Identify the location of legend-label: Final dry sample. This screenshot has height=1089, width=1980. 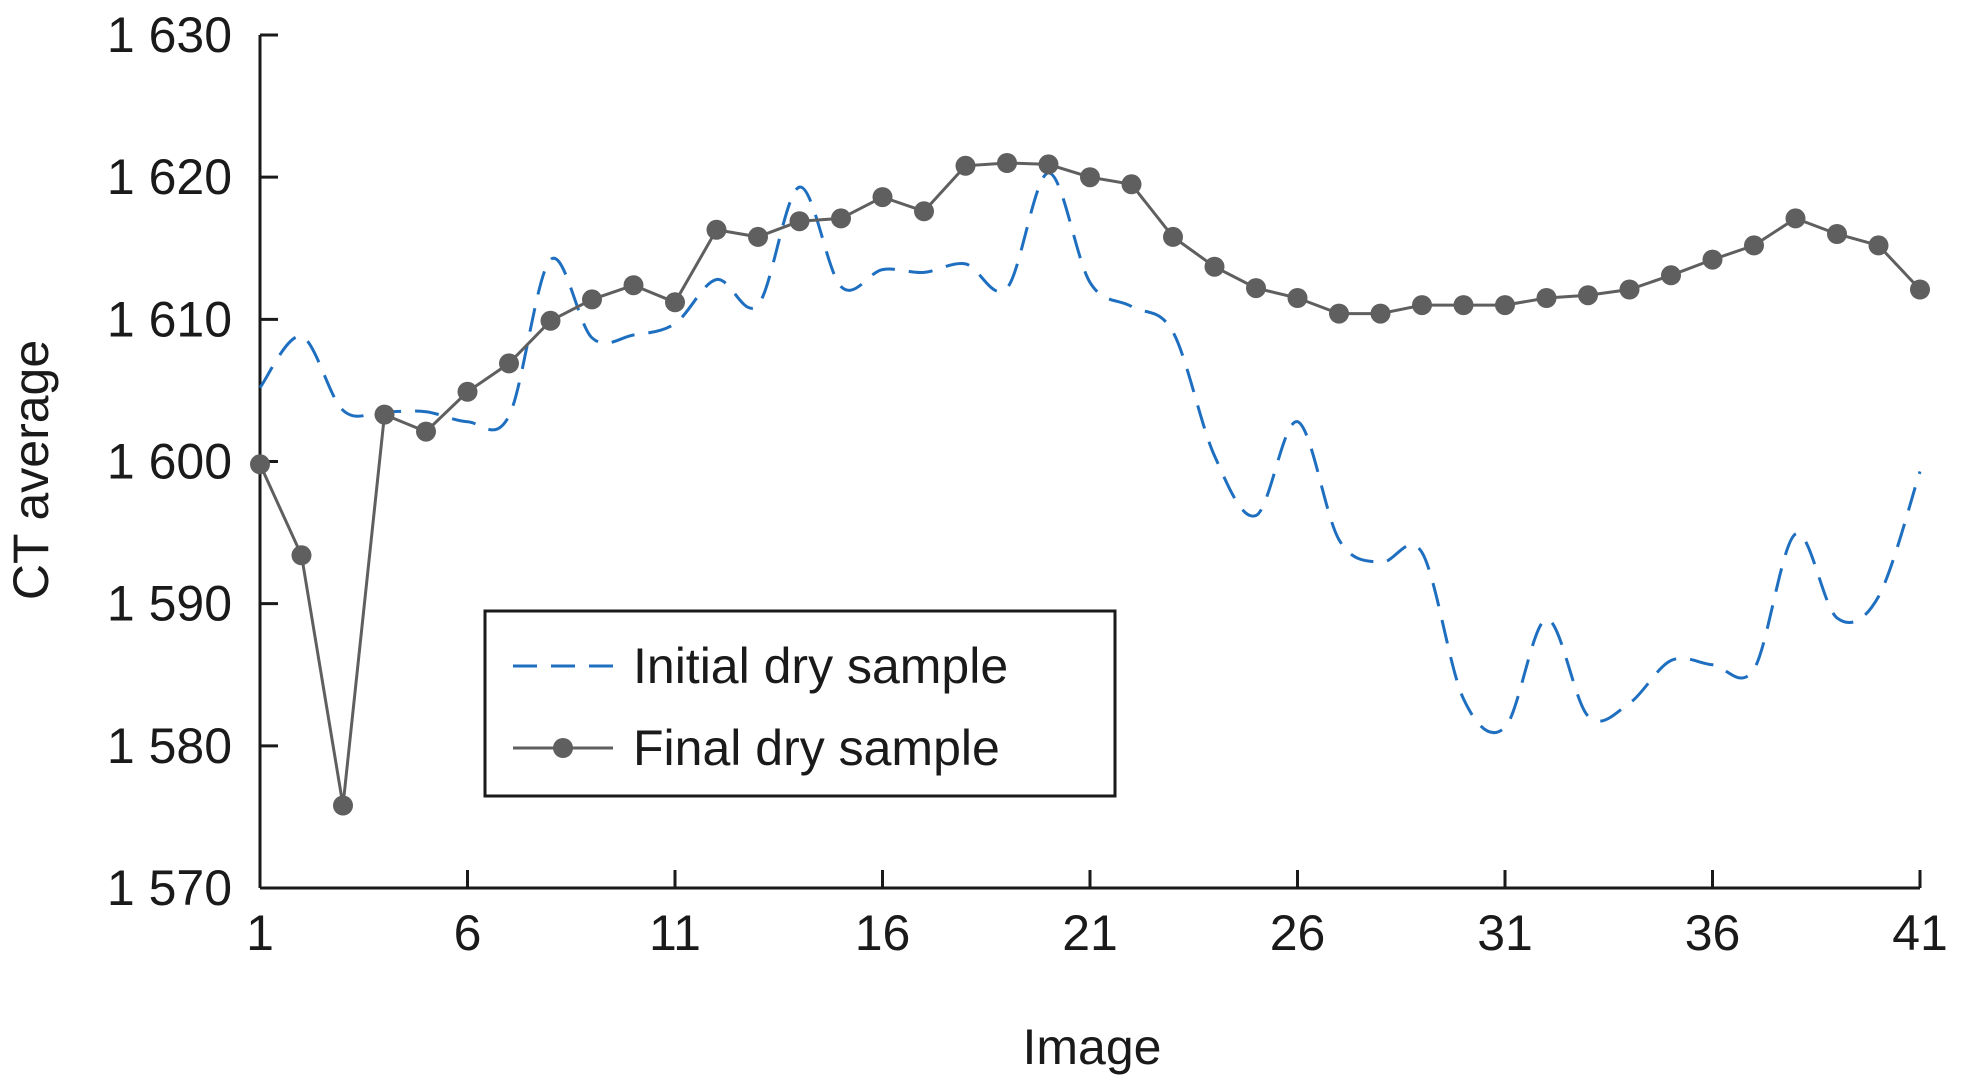
(816, 748).